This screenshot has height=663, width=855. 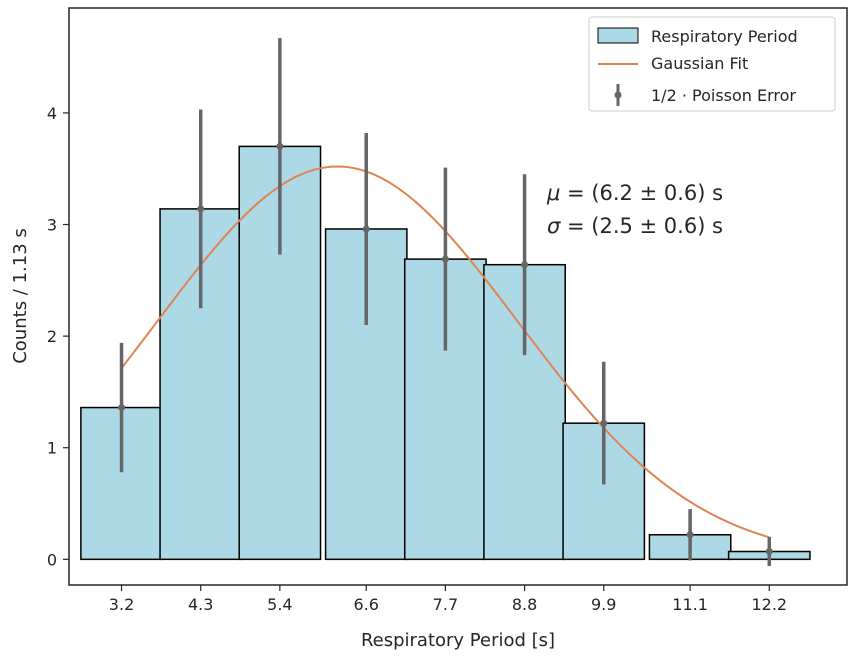 What do you see at coordinates (723, 95) in the screenshot?
I see `legend-label-errorbar: 1/2 · Poisson Error` at bounding box center [723, 95].